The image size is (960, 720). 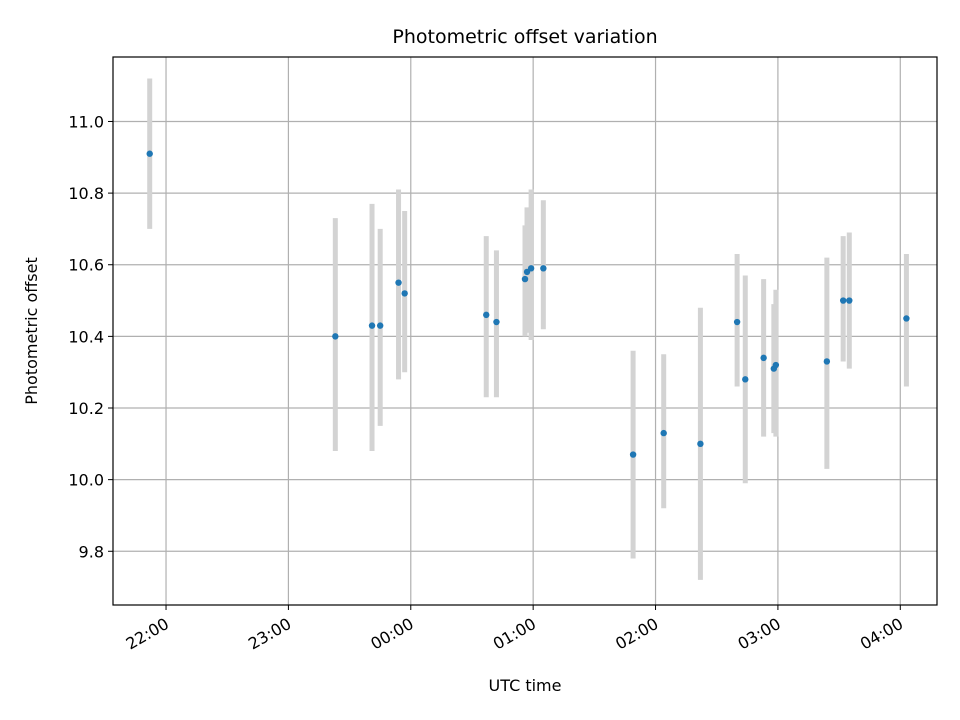 What do you see at coordinates (86, 408) in the screenshot?
I see `y-tick-label: 10.2` at bounding box center [86, 408].